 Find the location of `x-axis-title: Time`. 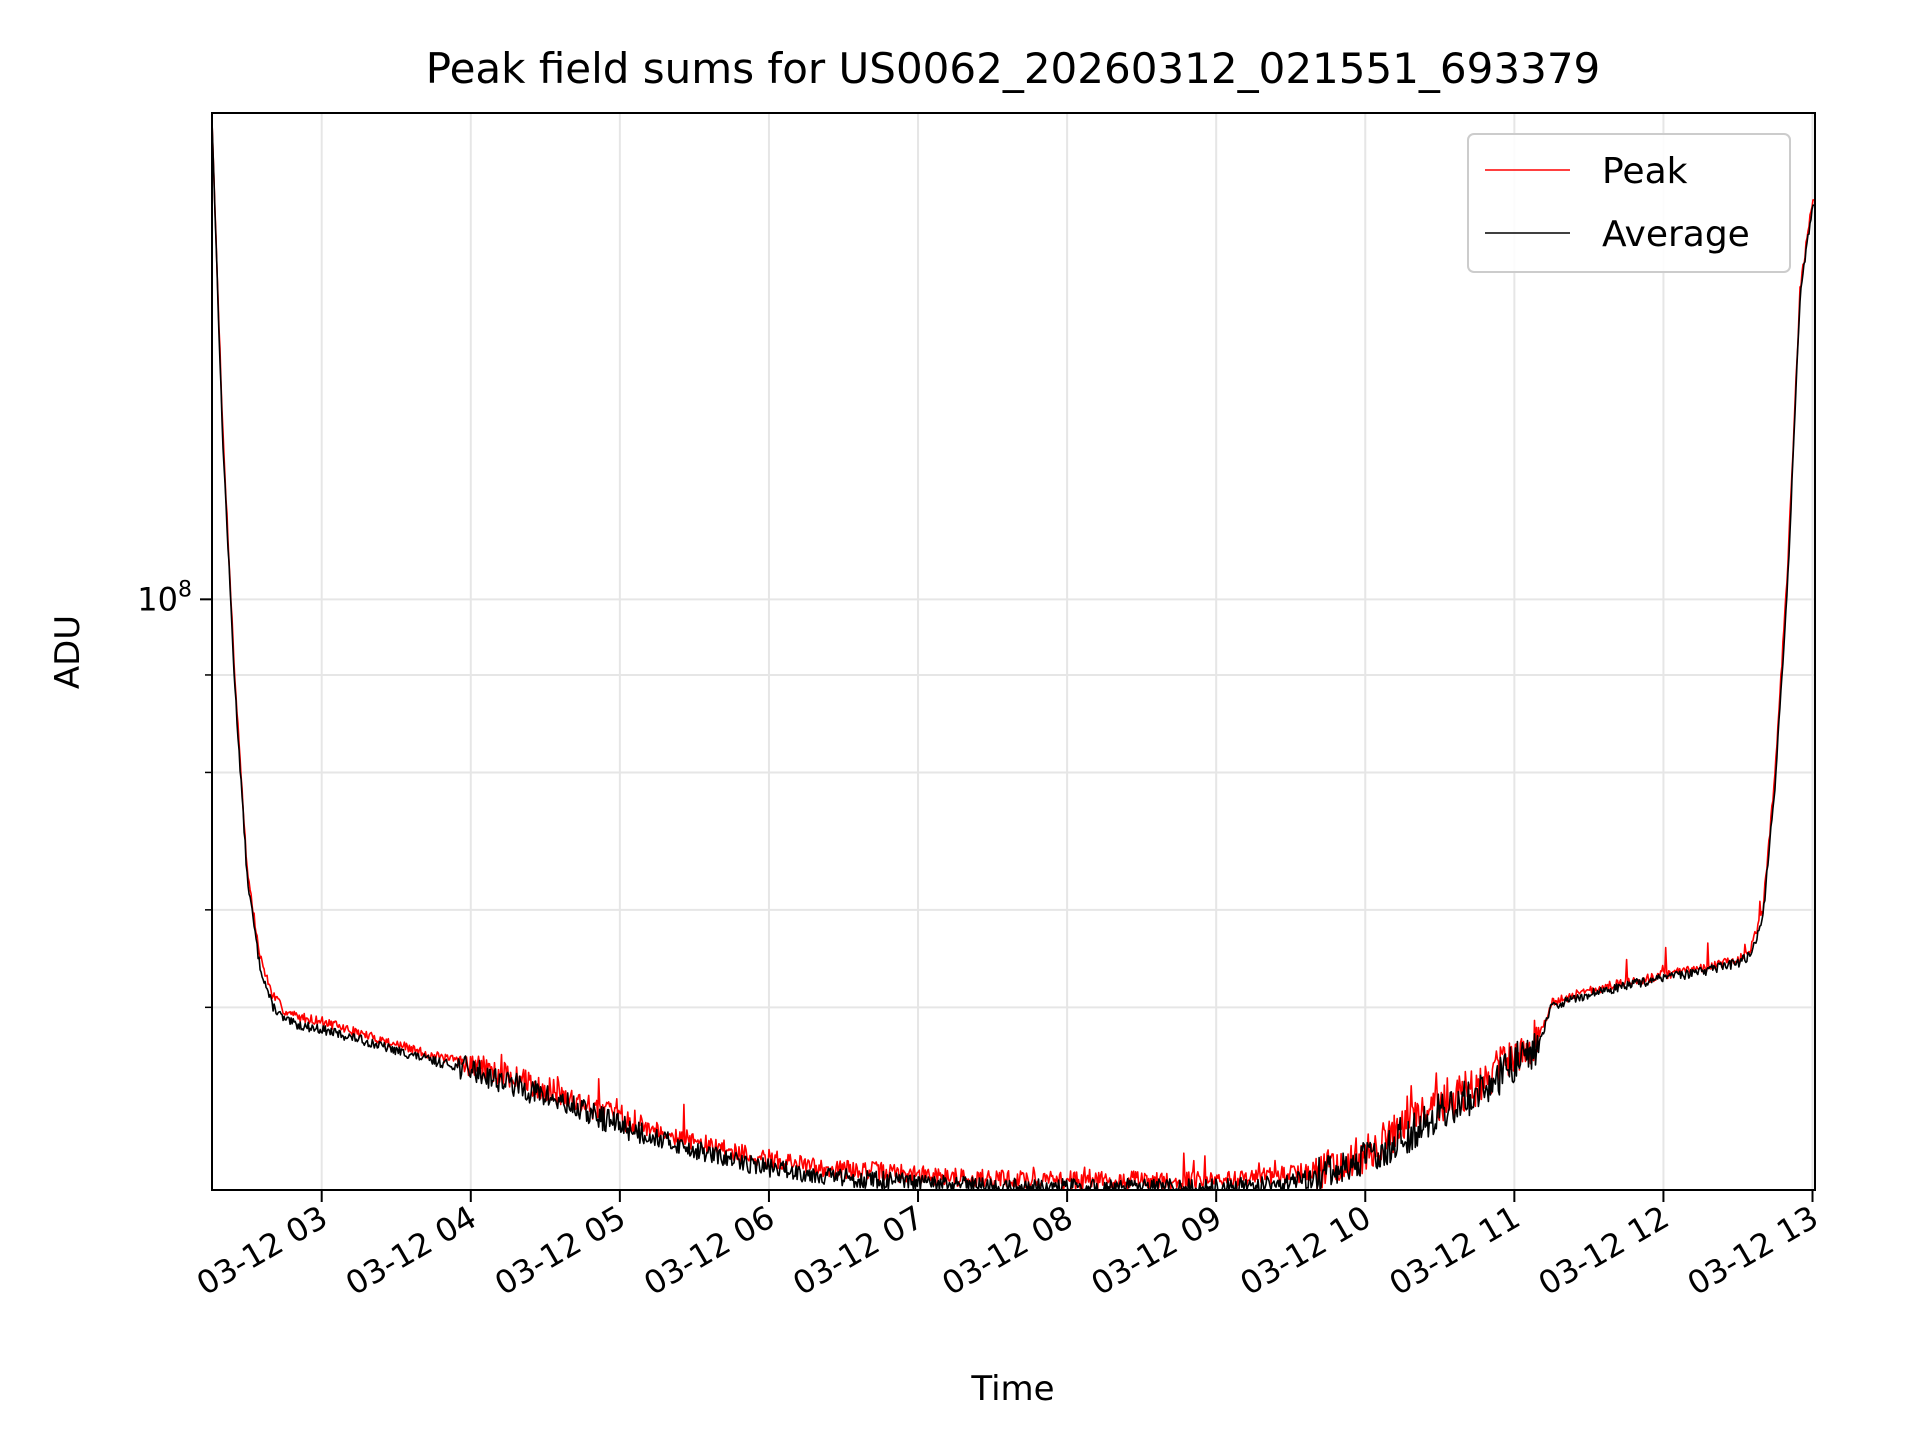

x-axis-title: Time is located at coordinates (1012, 1389).